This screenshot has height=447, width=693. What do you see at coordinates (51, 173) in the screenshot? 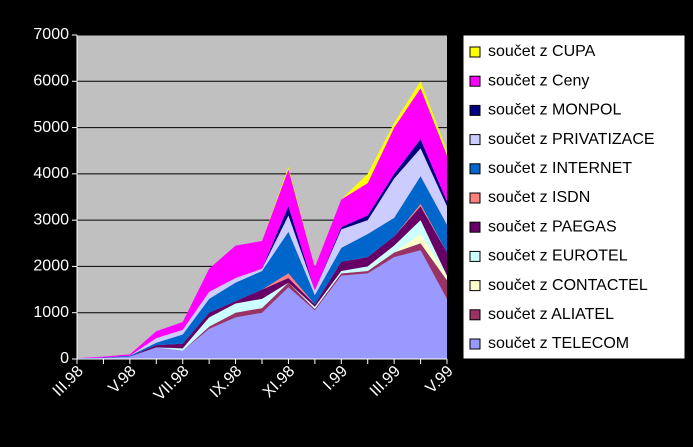
I see `y-tick-label: 4000` at bounding box center [51, 173].